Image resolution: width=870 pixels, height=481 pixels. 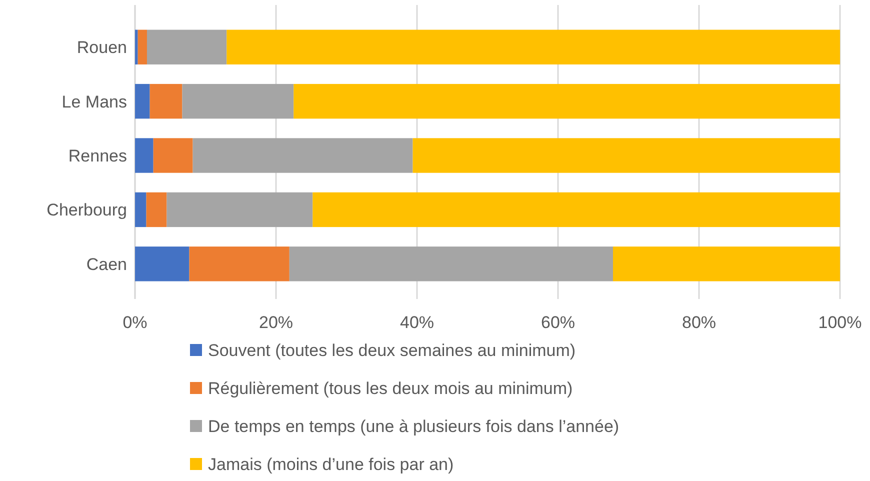 What do you see at coordinates (106, 264) in the screenshot?
I see `y-tick-label: Caen` at bounding box center [106, 264].